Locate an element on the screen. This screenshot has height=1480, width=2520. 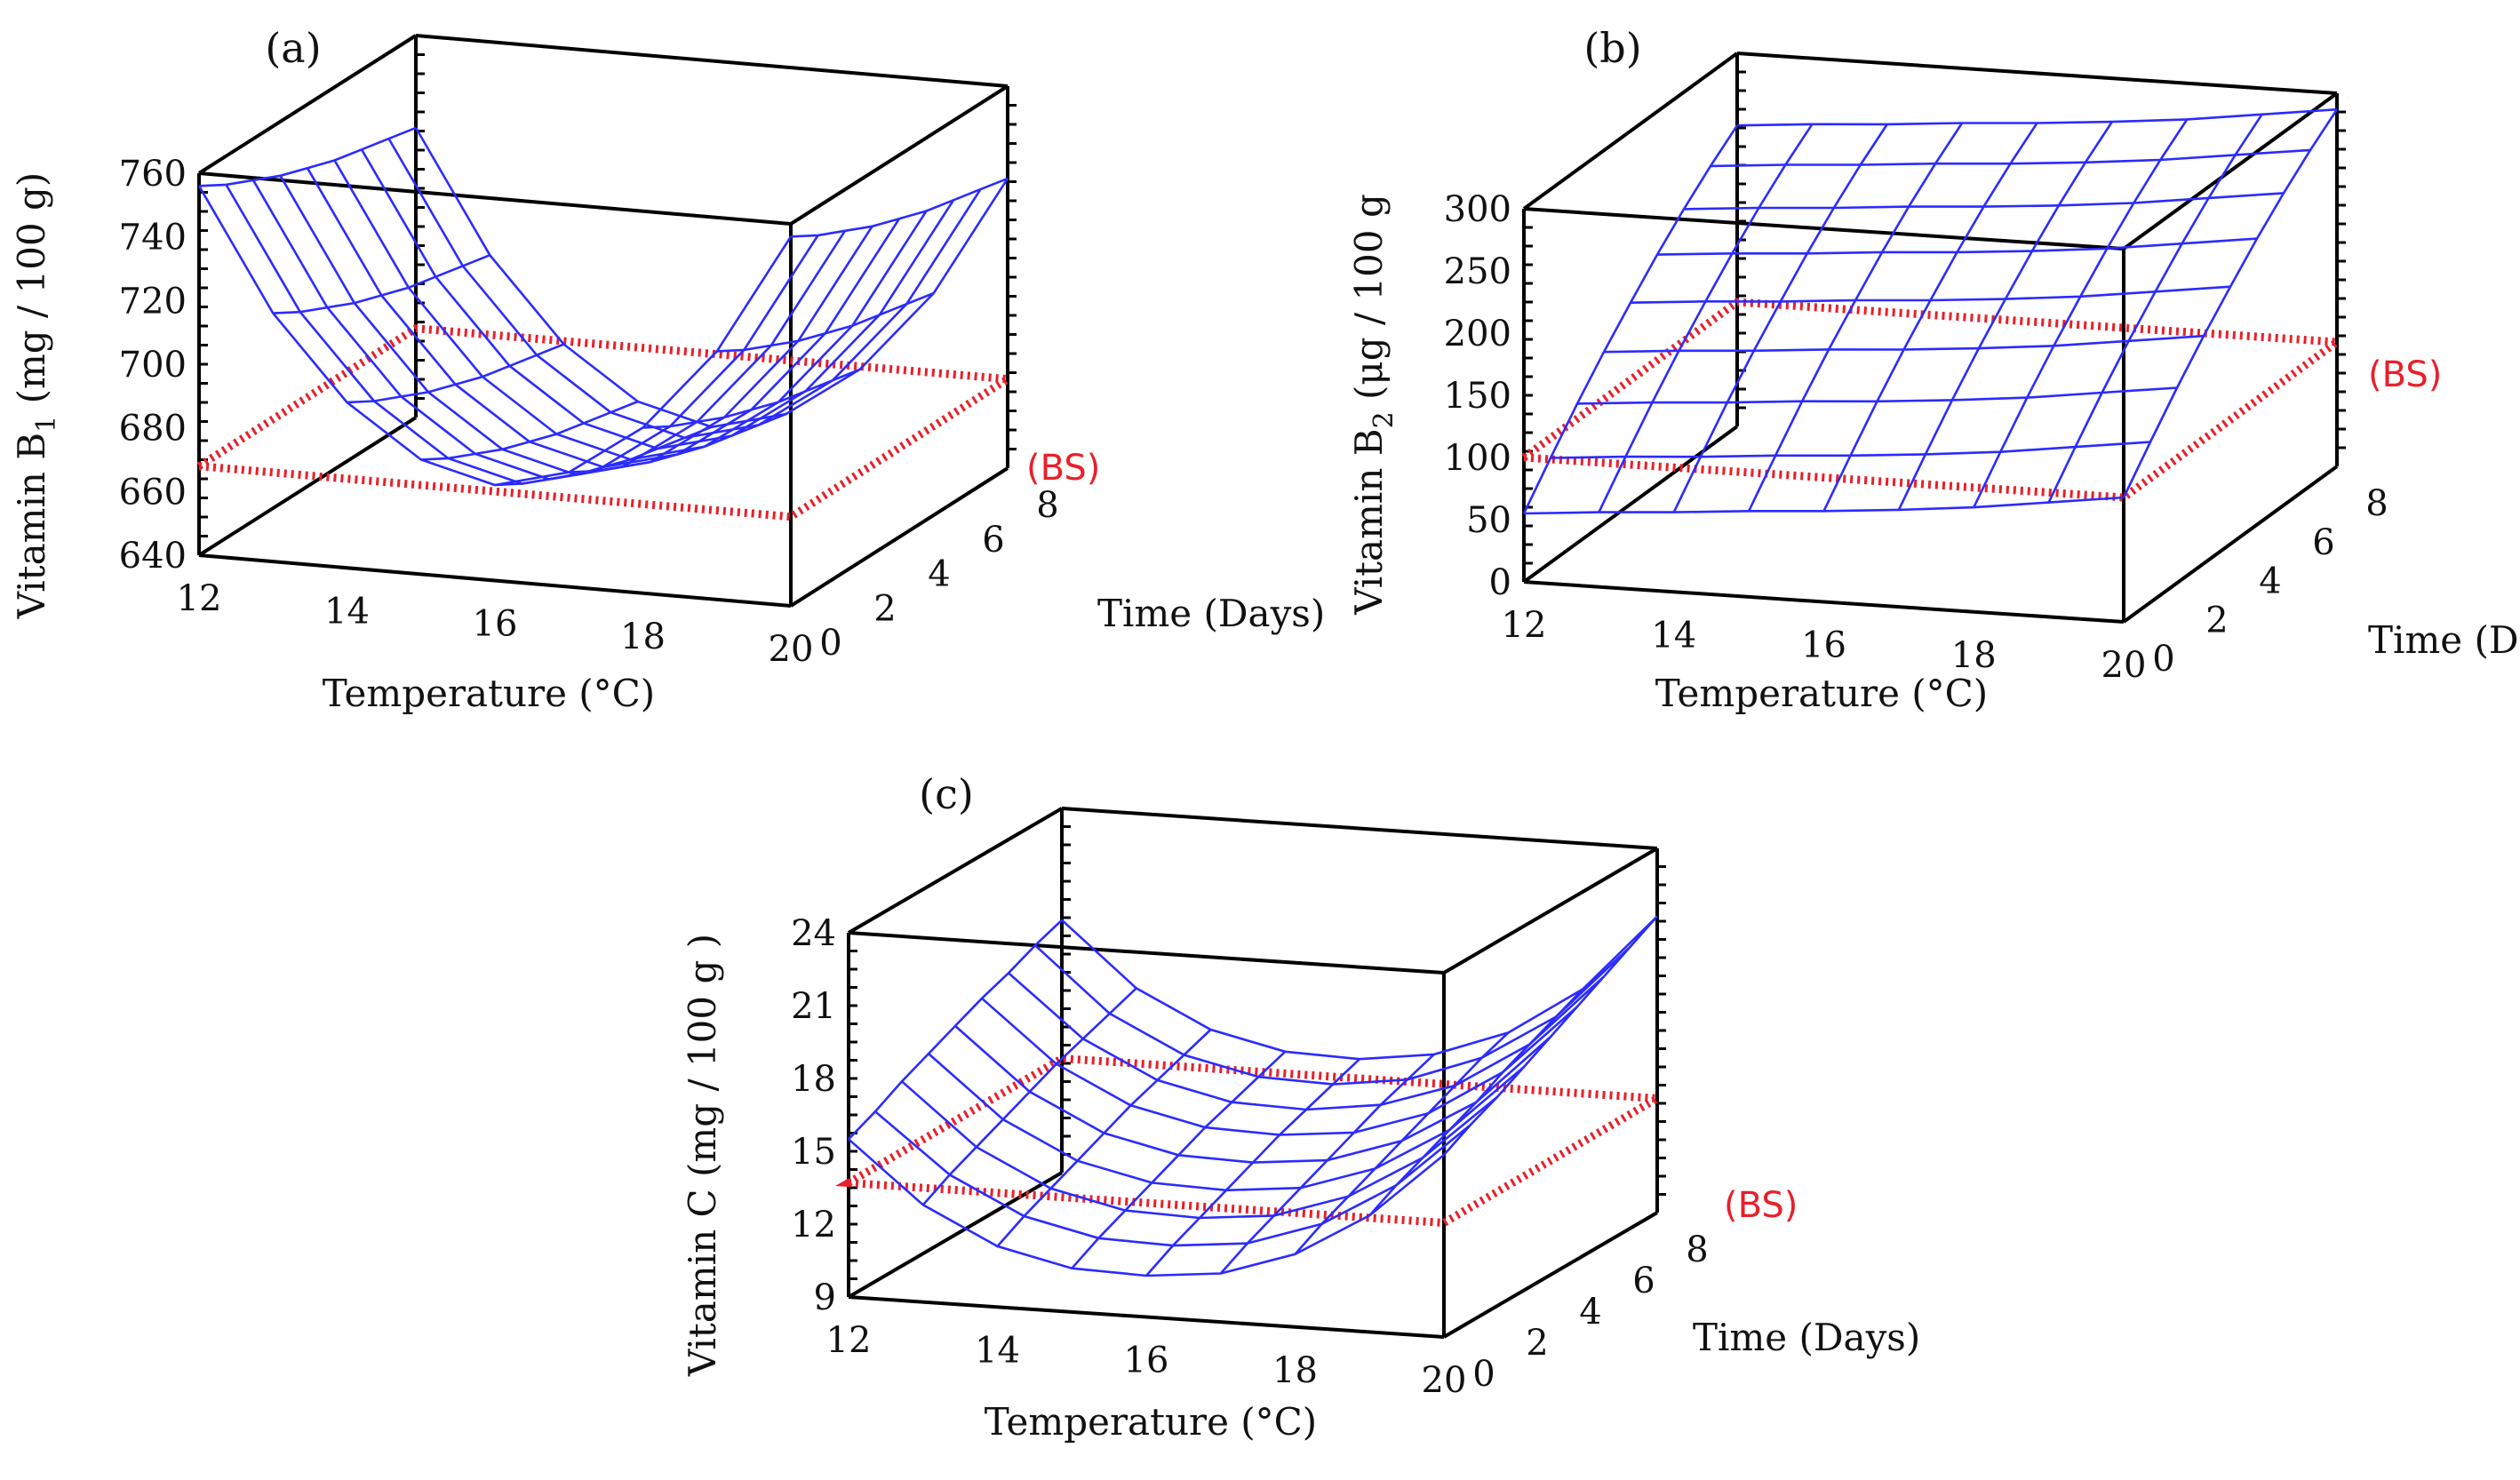
z-tick-label: 21 is located at coordinates (813, 1006).